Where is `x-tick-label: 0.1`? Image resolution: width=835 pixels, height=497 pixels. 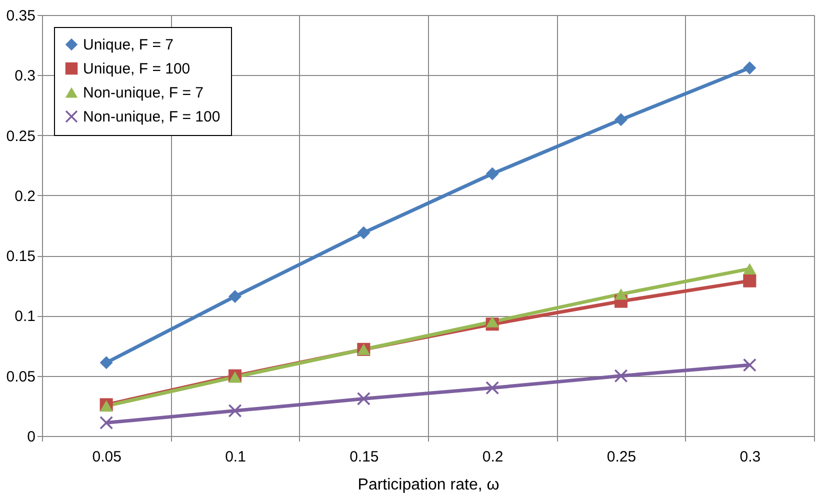
x-tick-label: 0.1 is located at coordinates (235, 457).